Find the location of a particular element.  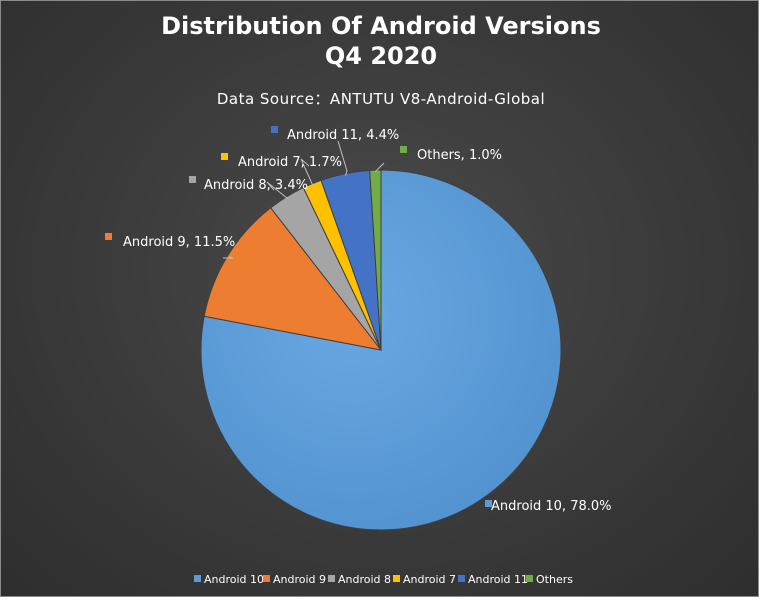

chart-subtitle: Data Source：ANTUTU V8-Android-Global is located at coordinates (381, 99).